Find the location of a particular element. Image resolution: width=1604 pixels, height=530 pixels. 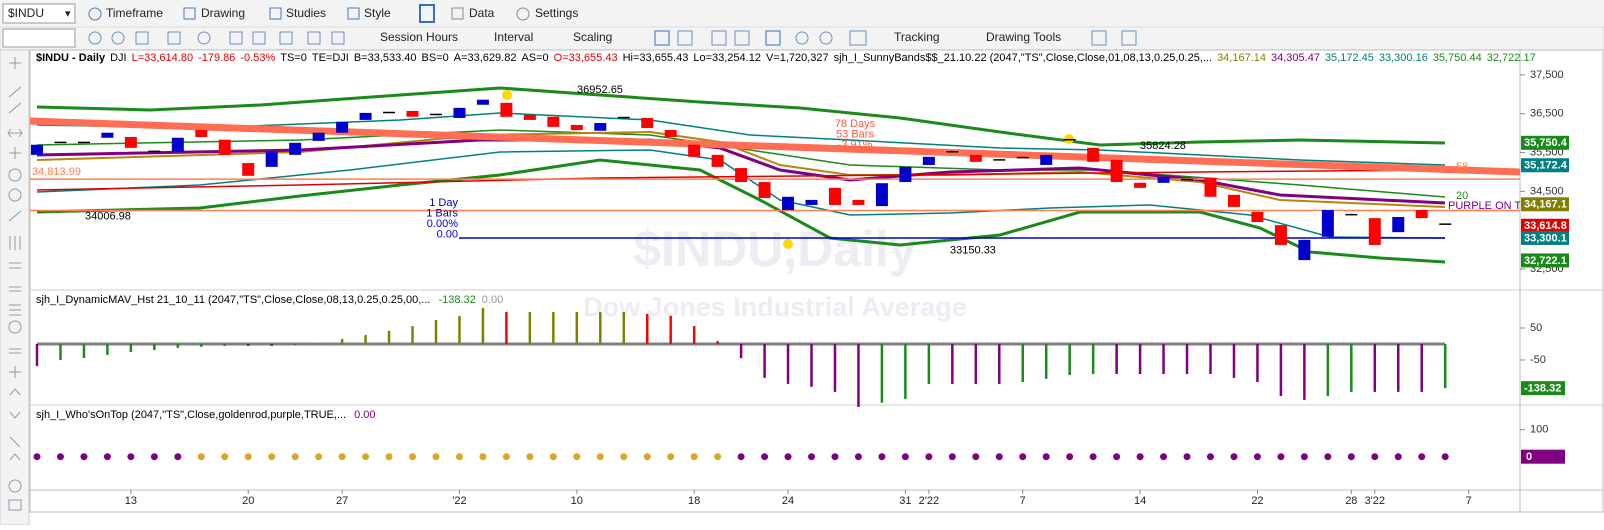

measure-label: 1 Day is located at coordinates (443, 203).